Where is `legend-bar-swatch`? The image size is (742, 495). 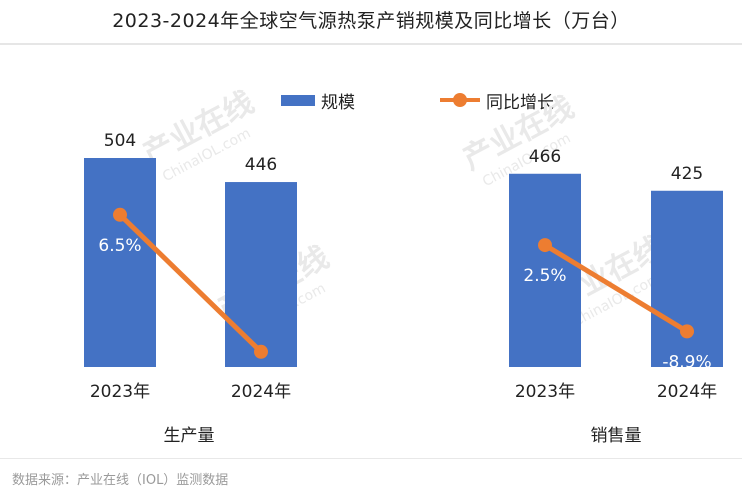 legend-bar-swatch is located at coordinates (298, 100).